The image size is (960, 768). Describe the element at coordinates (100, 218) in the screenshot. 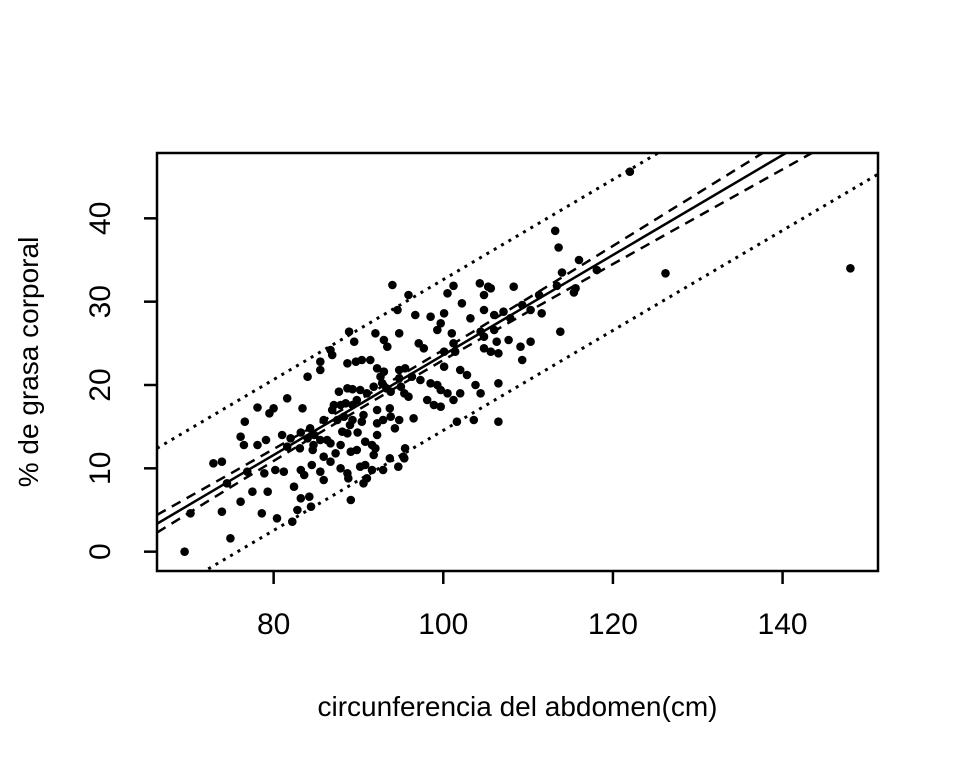

I see `y-tick-label: 40` at that location.